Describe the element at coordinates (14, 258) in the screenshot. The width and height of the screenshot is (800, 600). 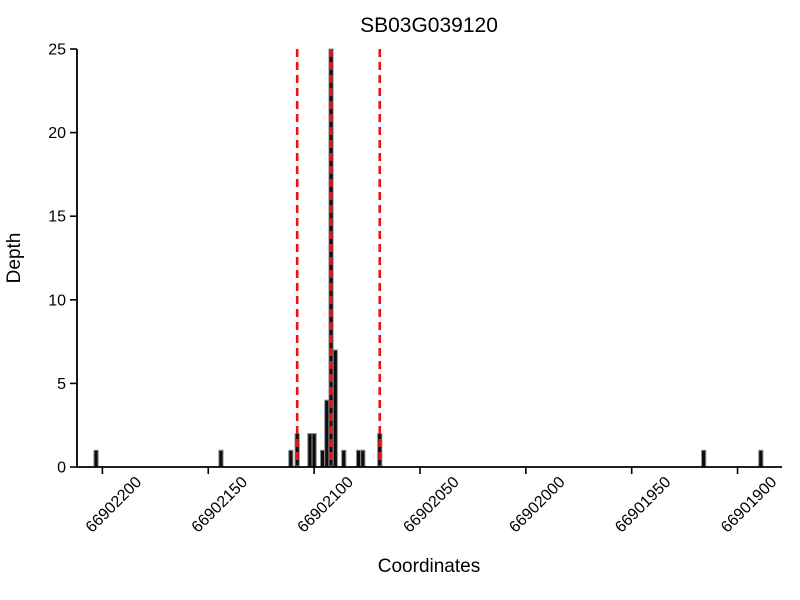
I see `y-axis-label: Depth` at that location.